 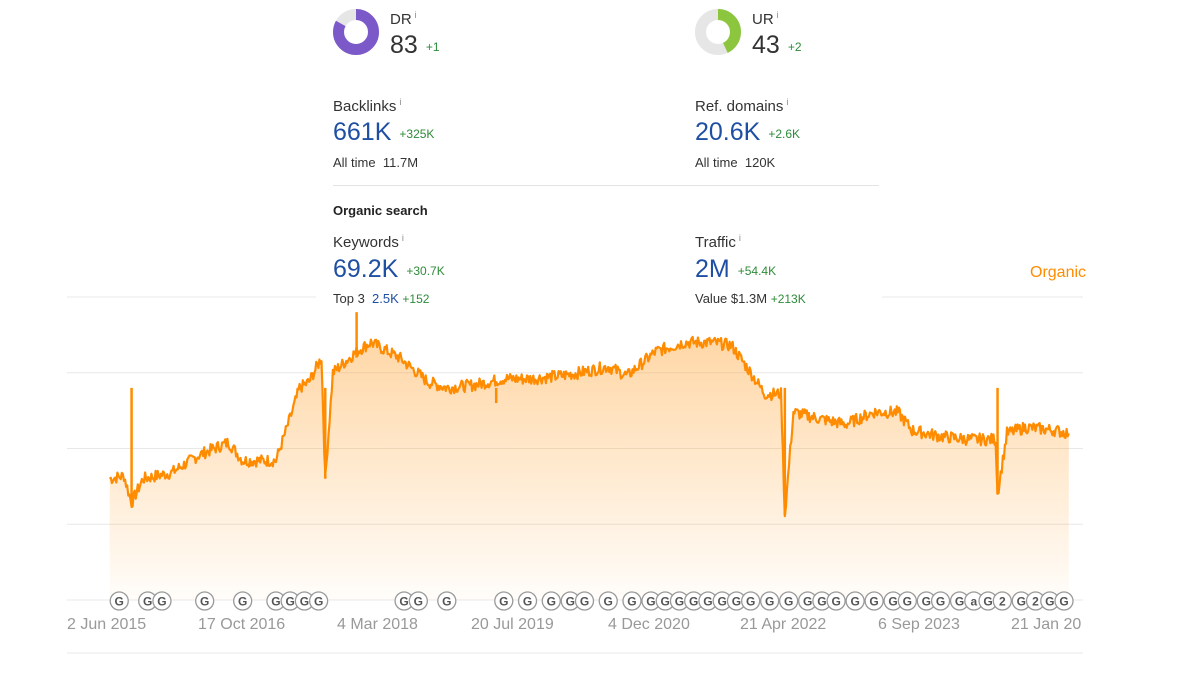 What do you see at coordinates (425, 271) in the screenshot?
I see `keywords-delta: +30.7K` at bounding box center [425, 271].